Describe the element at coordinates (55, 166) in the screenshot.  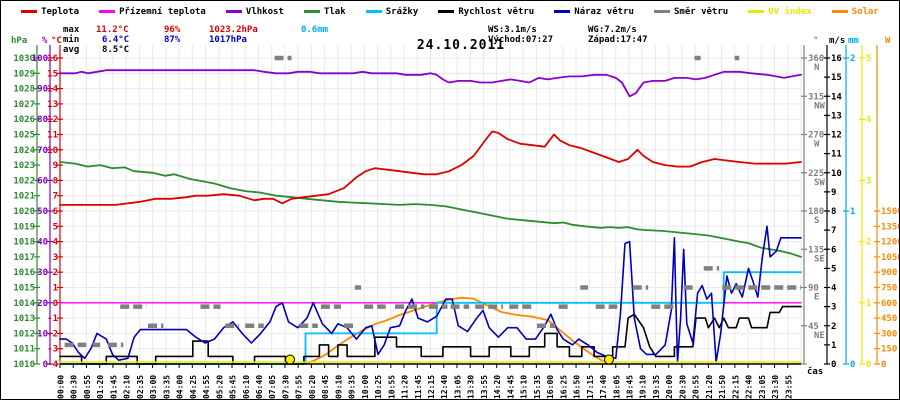
I see `temp-tick-label: 9` at that location.